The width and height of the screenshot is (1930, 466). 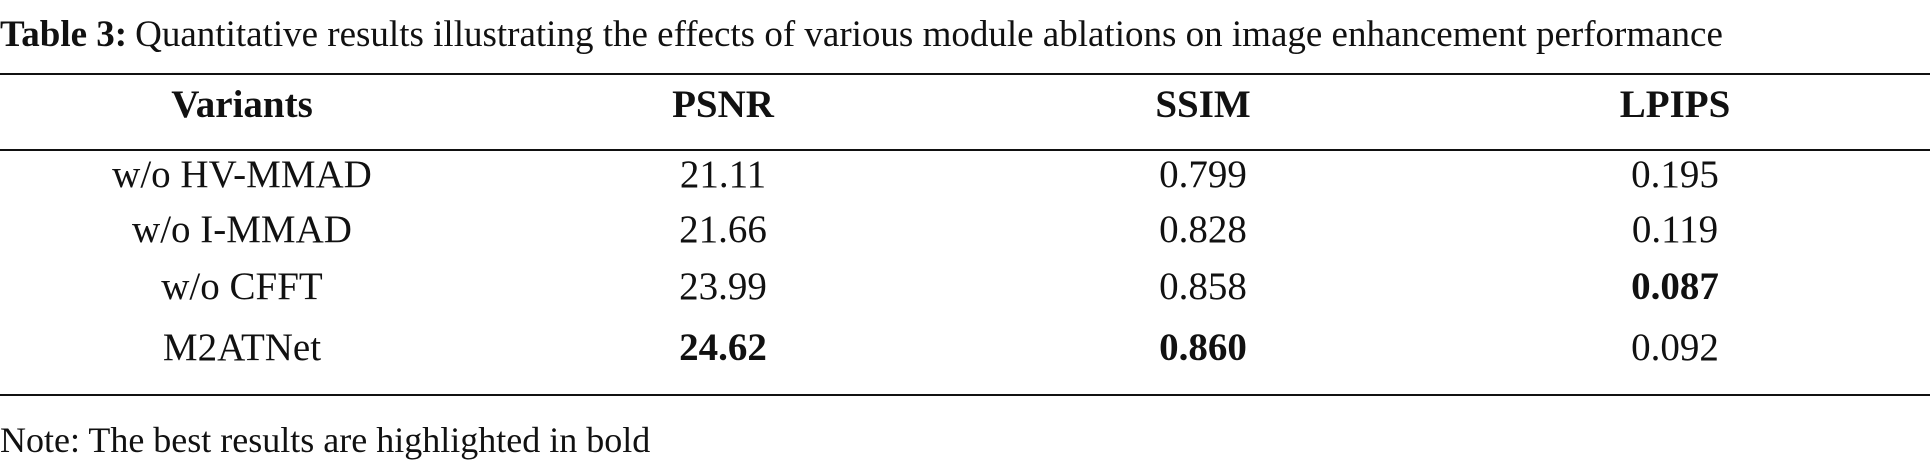 I want to click on row-label: w/o I-MMAD, so click(x=242, y=229).